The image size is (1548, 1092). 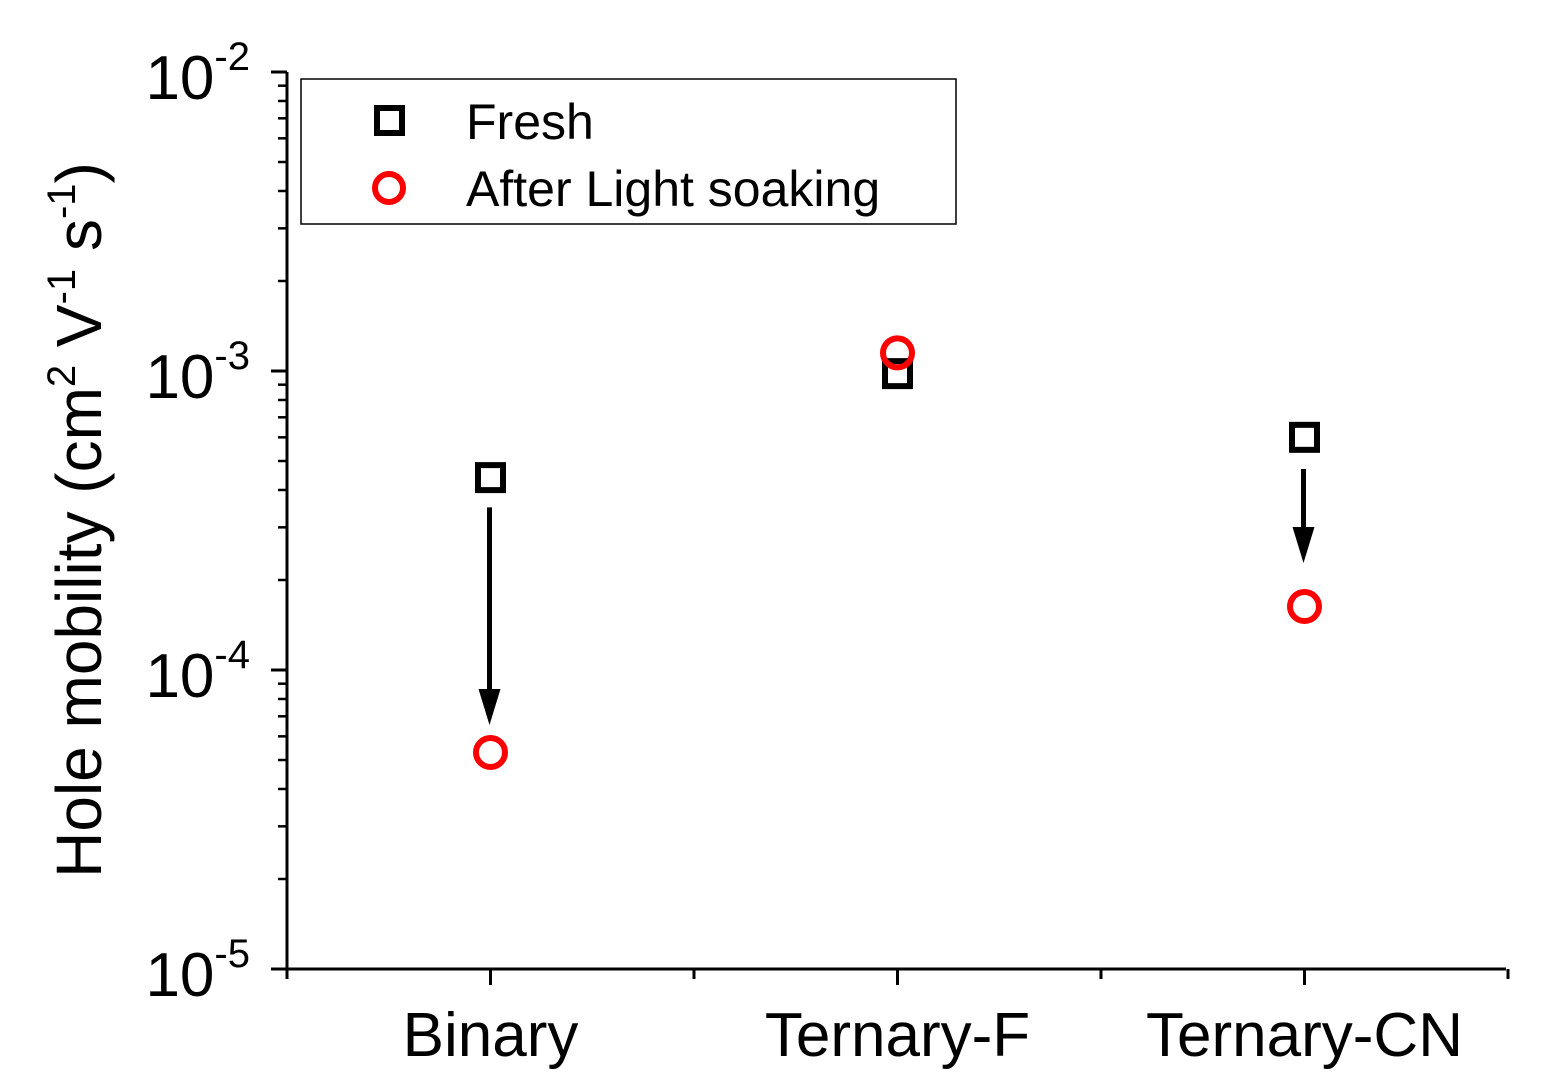 I want to click on x-ticks: Binary Ternary-F Ternary-CN, so click(x=897, y=1019).